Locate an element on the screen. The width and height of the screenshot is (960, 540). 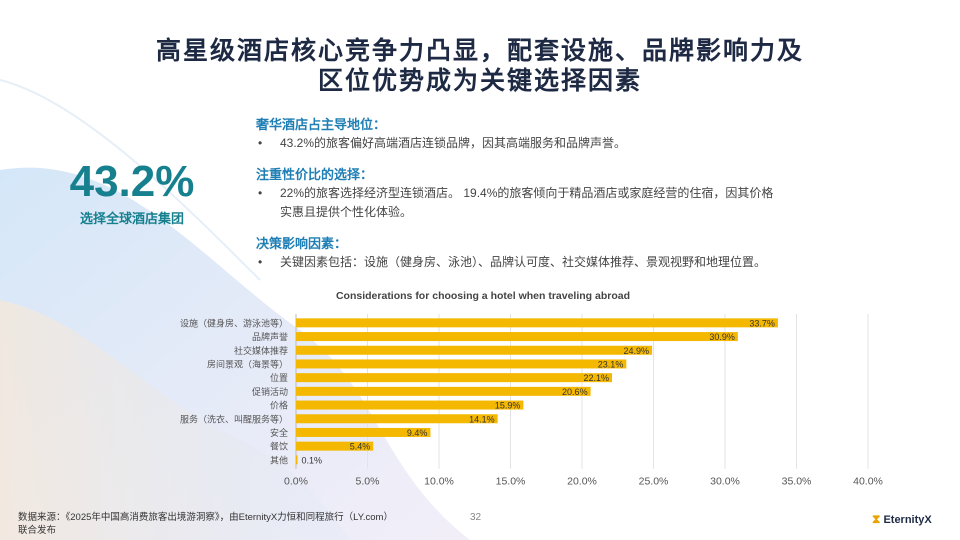
brand-logo: ⧗ EternityX is located at coordinates (902, 519).